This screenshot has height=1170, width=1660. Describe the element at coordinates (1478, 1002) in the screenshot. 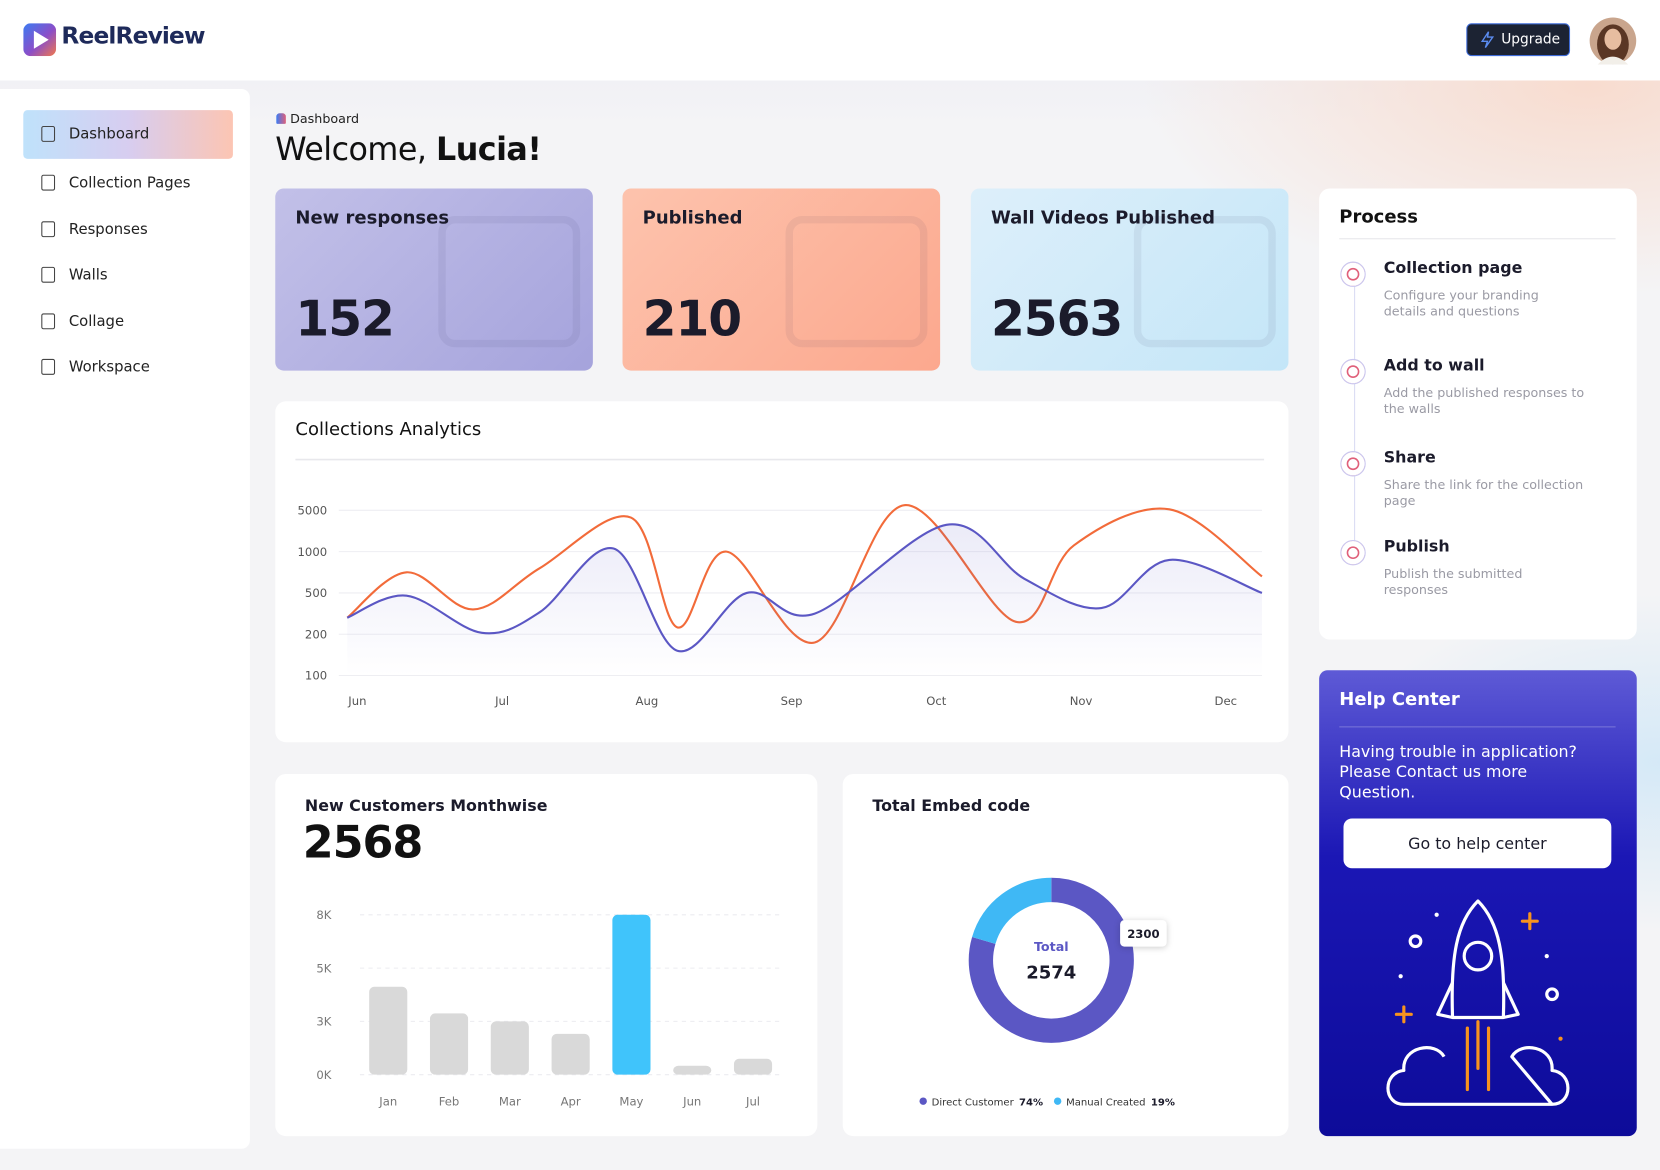

I see `rocket-illustration` at that location.